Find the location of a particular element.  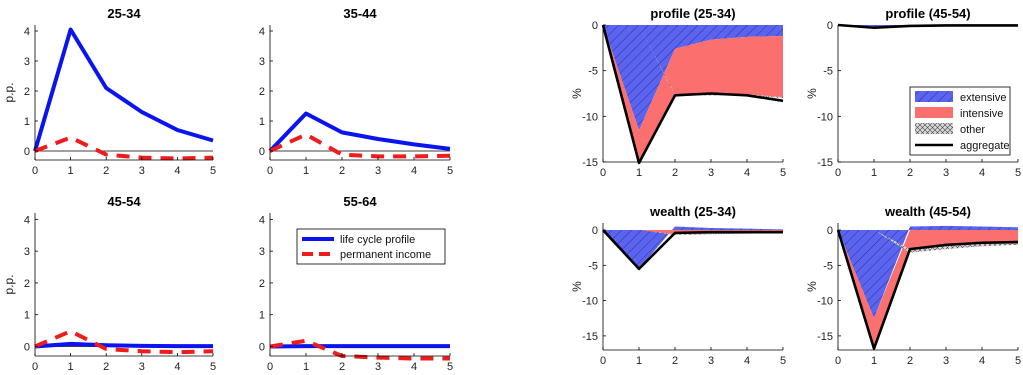

y-axis-label: p.p. is located at coordinates (9, 284).